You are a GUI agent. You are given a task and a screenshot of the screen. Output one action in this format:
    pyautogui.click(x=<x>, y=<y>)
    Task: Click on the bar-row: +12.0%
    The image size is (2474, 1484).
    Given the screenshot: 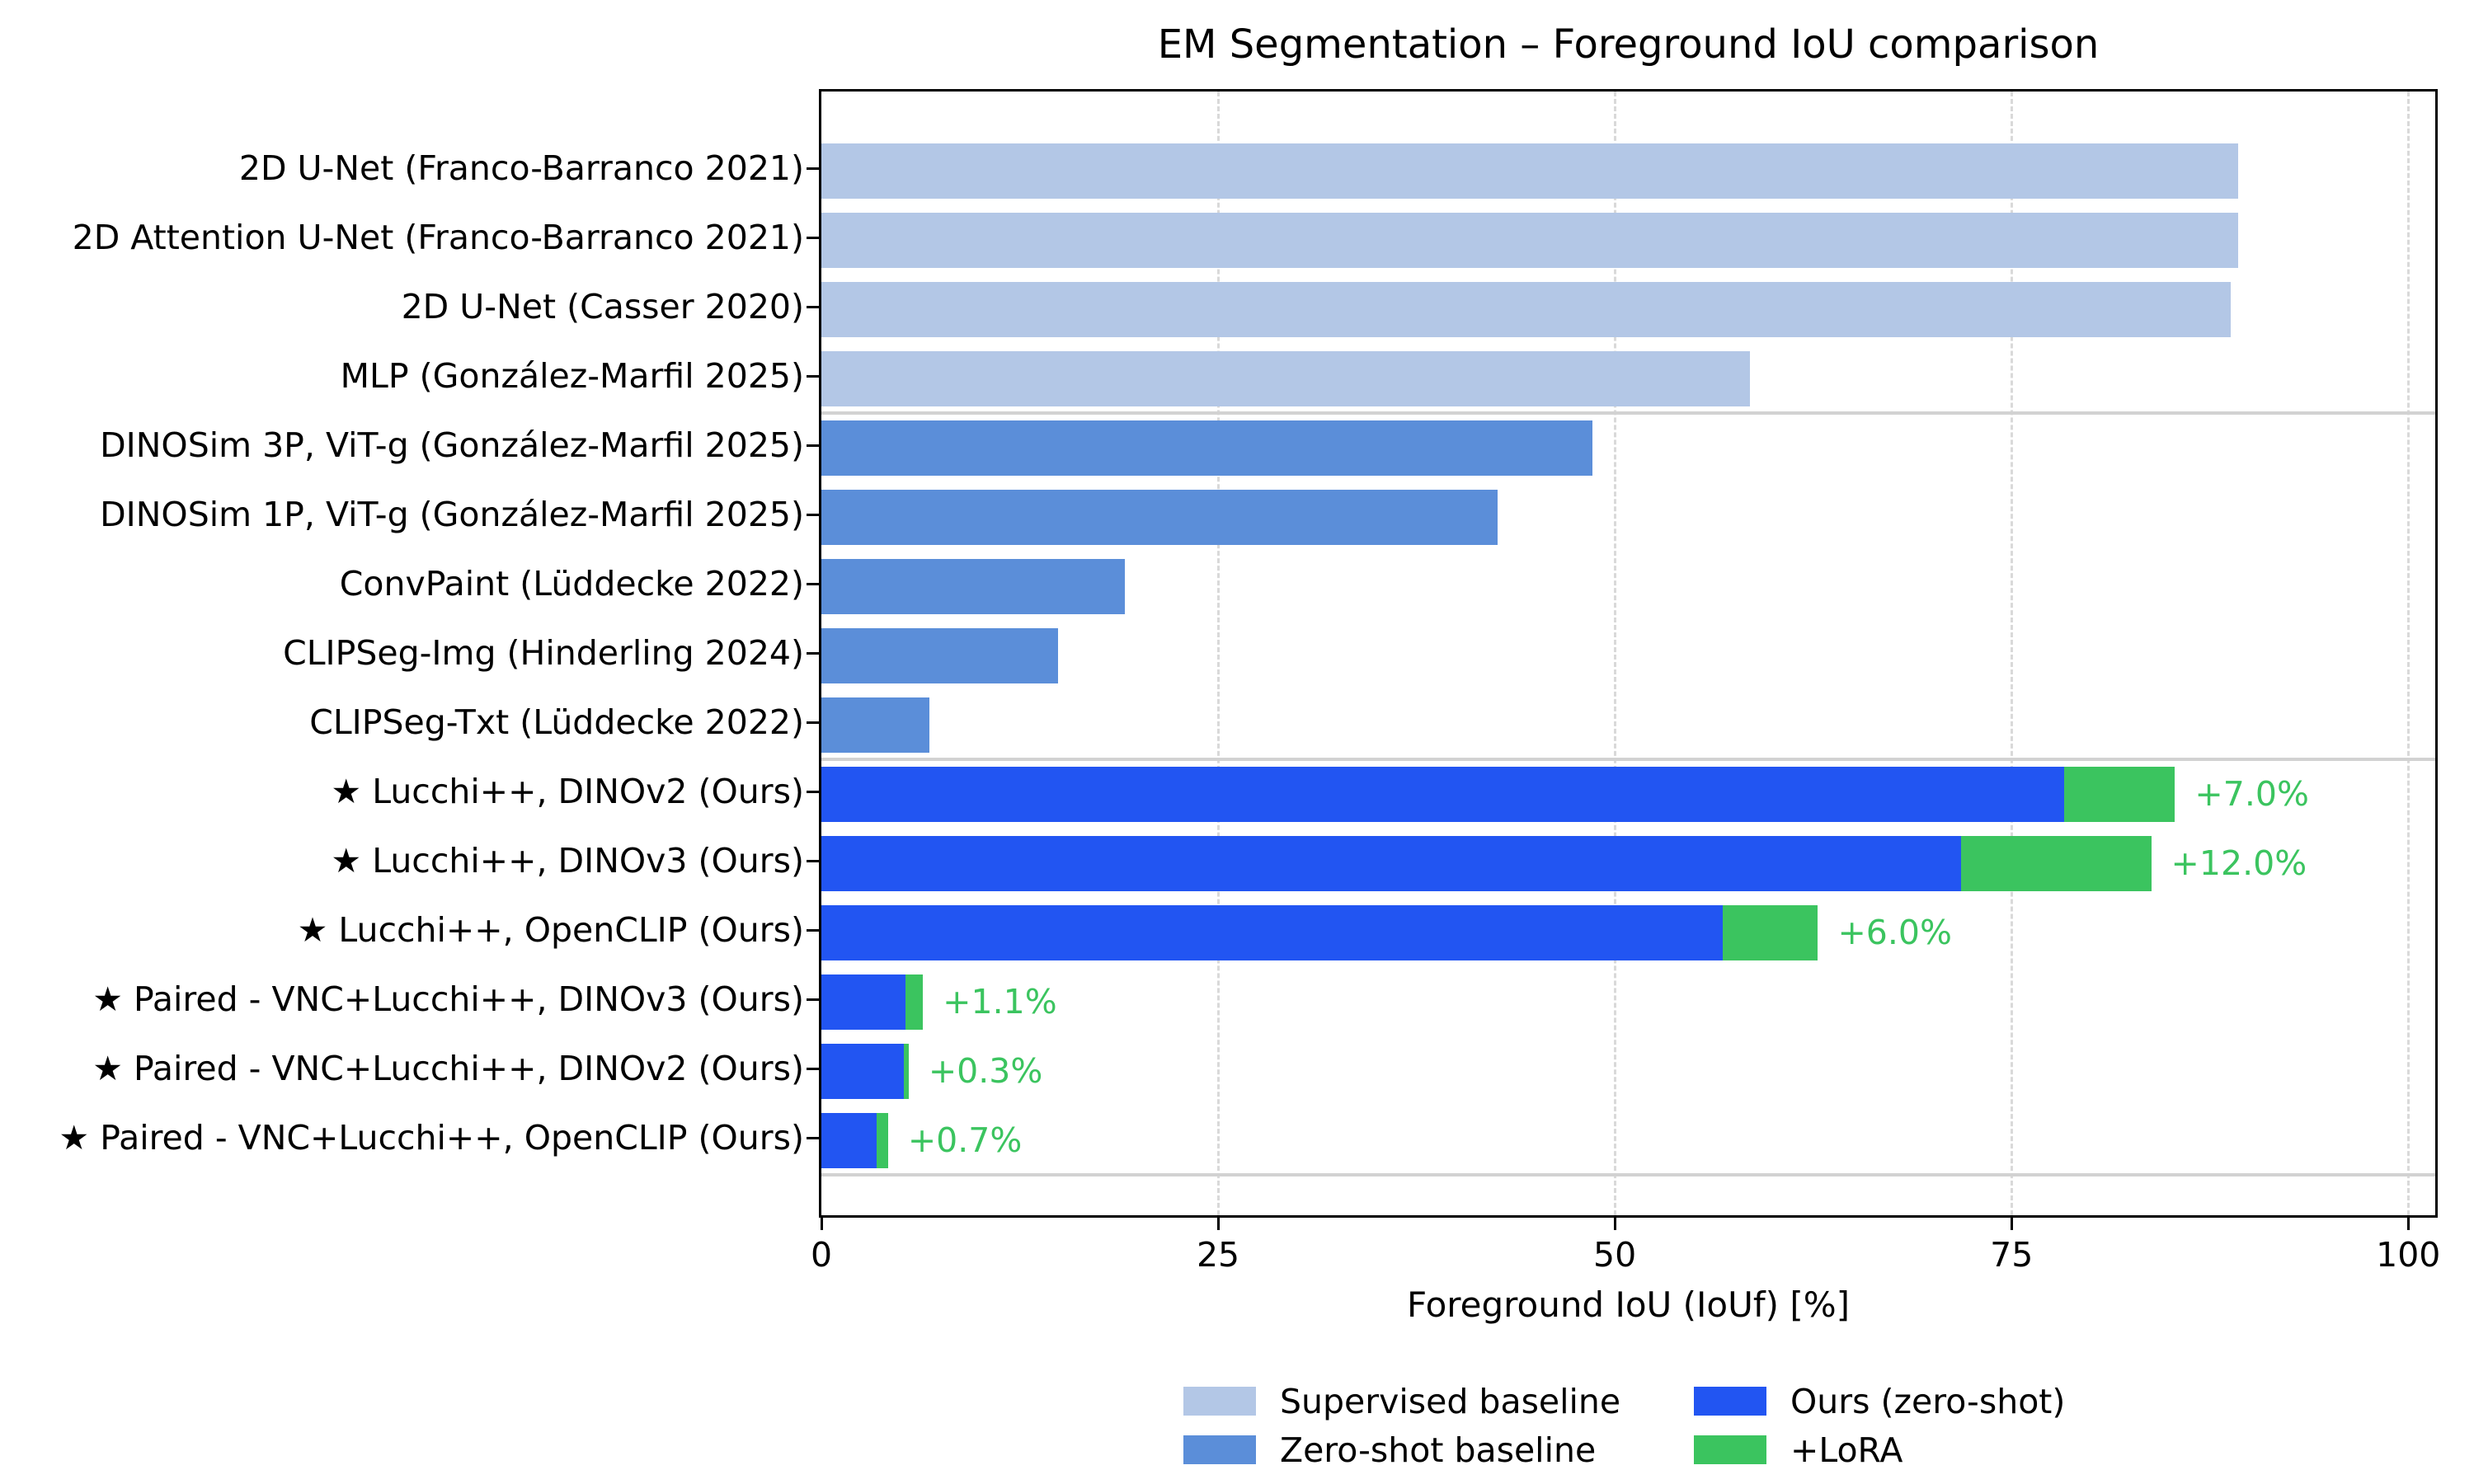 What is the action you would take?
    pyautogui.click(x=1628, y=863)
    